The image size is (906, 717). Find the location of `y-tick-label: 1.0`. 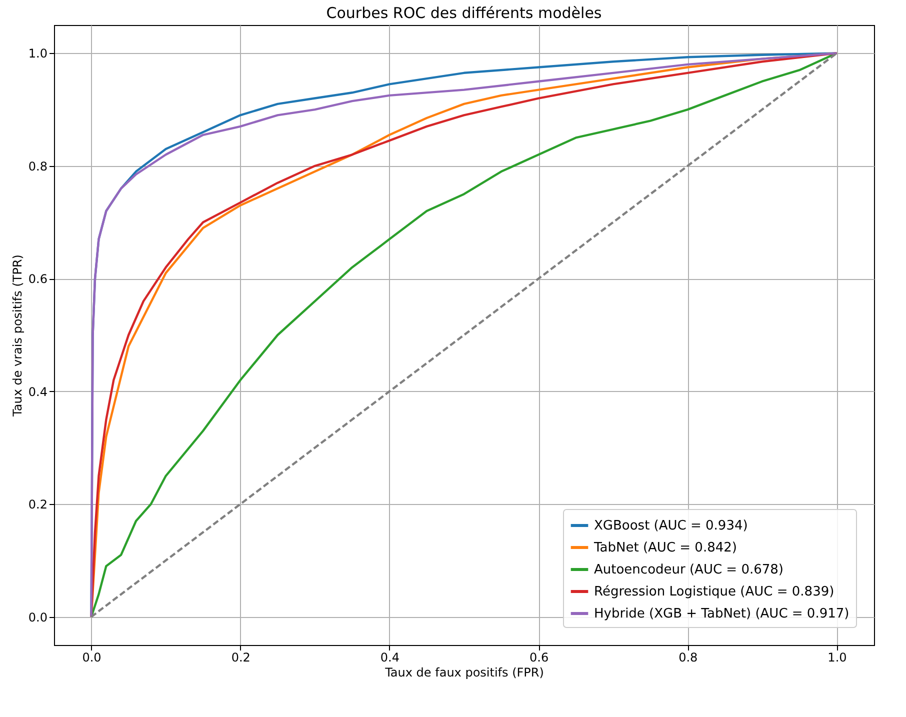

y-tick-label: 1.0 is located at coordinates (38, 53).